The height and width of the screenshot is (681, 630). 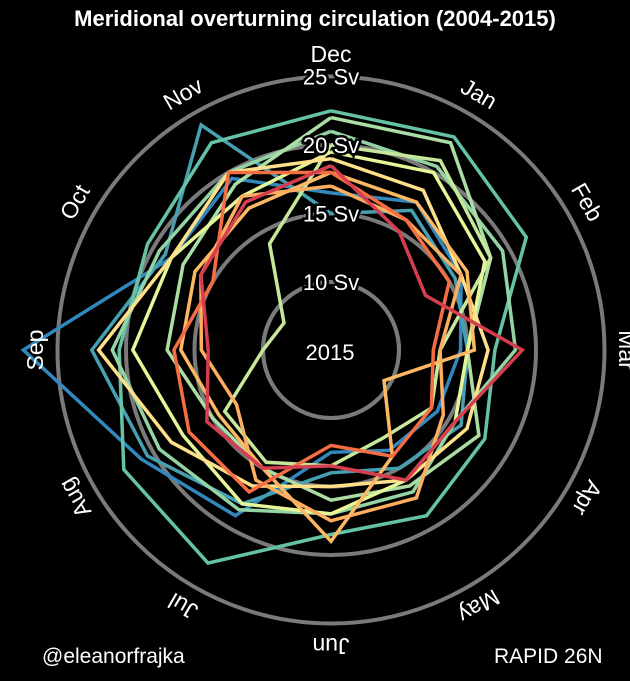 What do you see at coordinates (478, 93) in the screenshot?
I see `month-label-jan: Jan` at bounding box center [478, 93].